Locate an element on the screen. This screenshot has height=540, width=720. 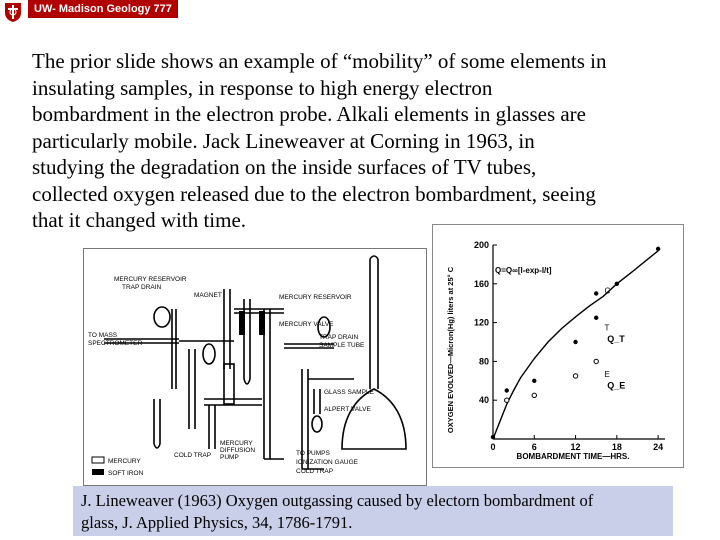
body-line: that it changed with time. is located at coordinates (139, 220).